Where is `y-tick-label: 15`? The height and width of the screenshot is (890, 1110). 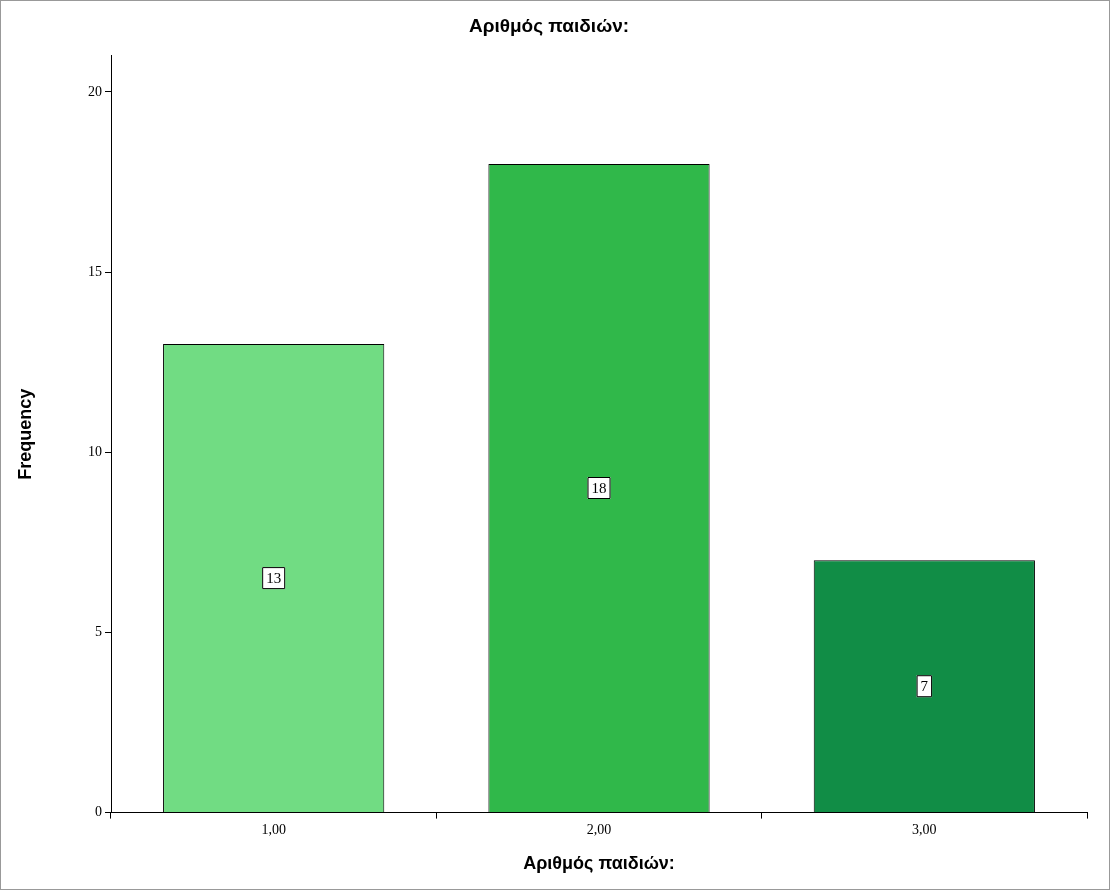
y-tick-label: 15 is located at coordinates (95, 271).